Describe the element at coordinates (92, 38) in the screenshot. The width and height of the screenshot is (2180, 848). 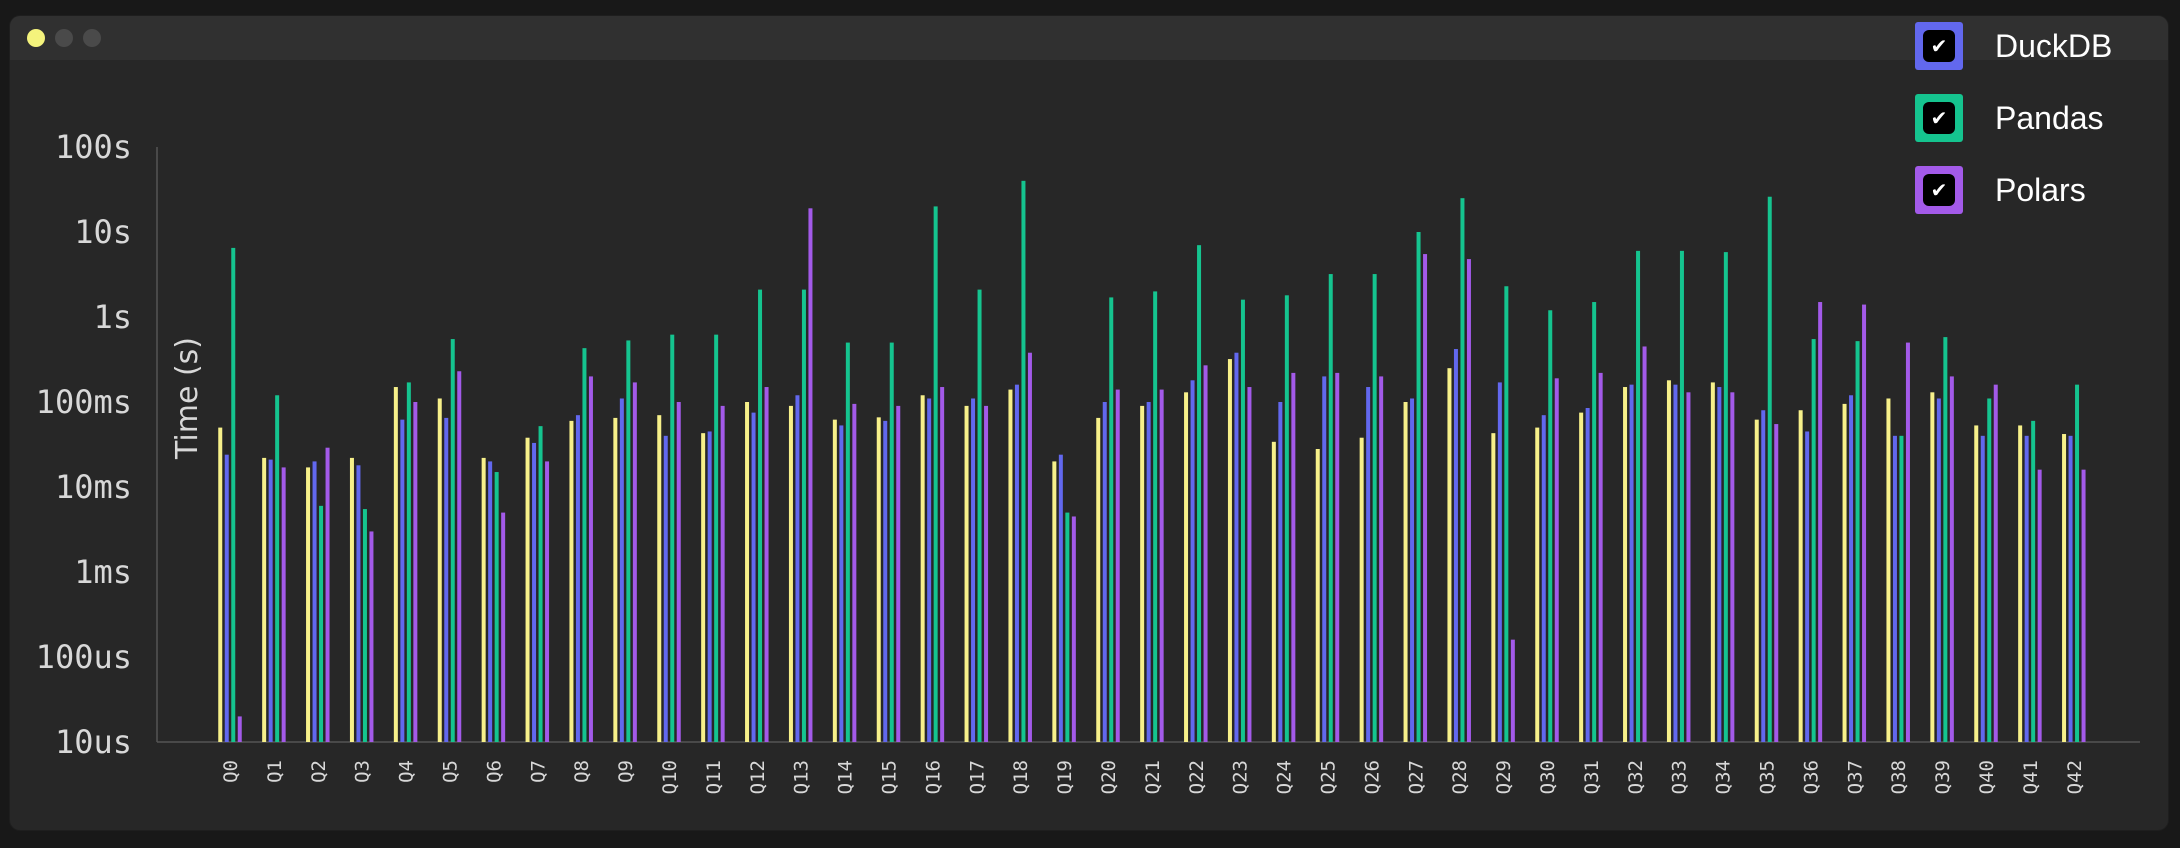
I see `maximize-window-button` at that location.